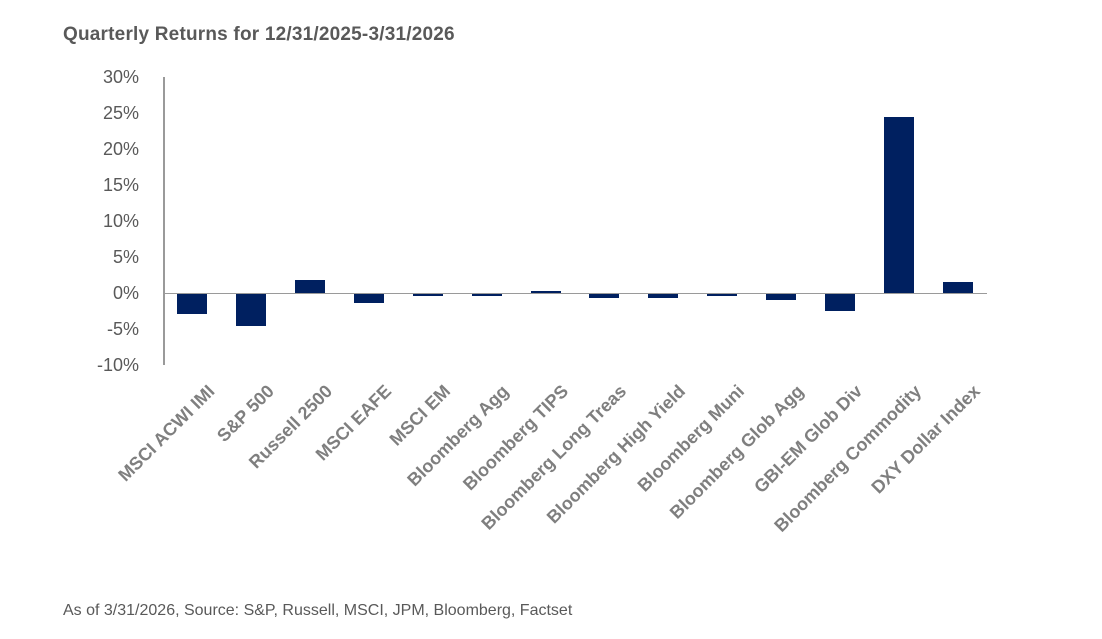 The image size is (1102, 639). I want to click on x-category-label: Bloomberg TIPS, so click(515, 438).